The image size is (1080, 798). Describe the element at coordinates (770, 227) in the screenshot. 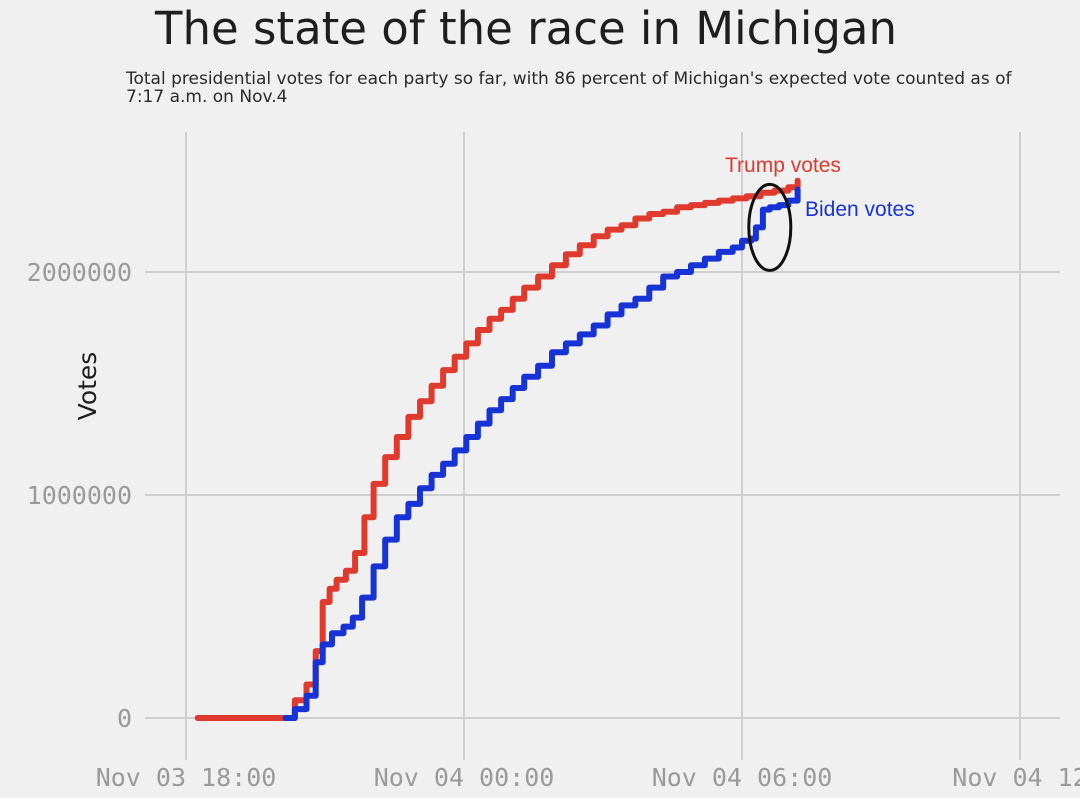

I see `highlight-ellipse` at that location.